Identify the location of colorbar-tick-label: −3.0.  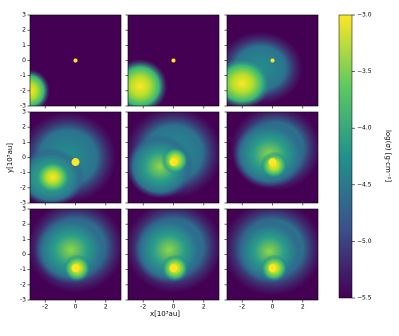
(364, 15).